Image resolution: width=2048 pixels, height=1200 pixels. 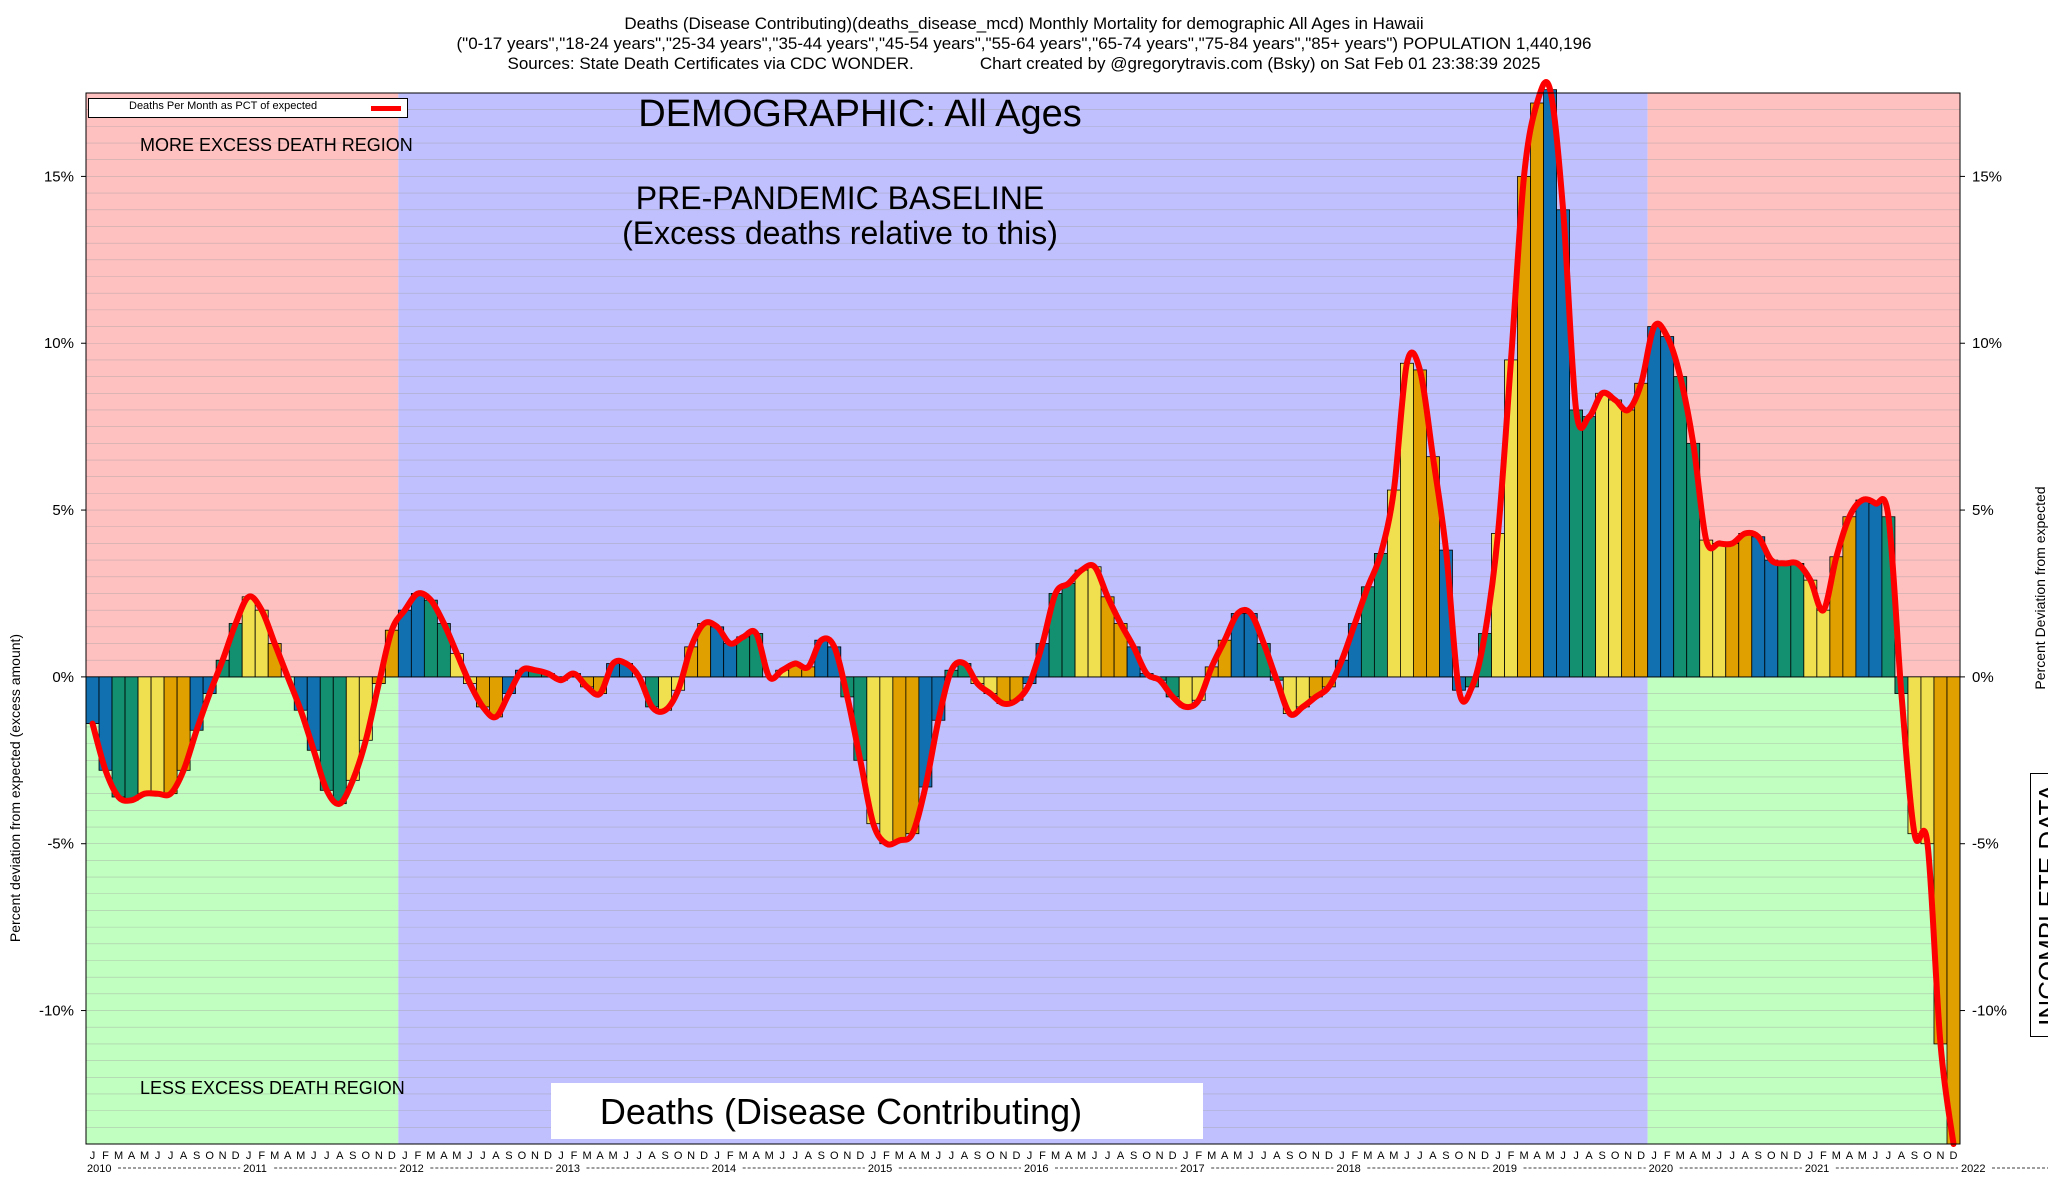 I want to click on y-ticks-left: -10% -5% 0% 5% 10% 15%, so click(x=62, y=594).